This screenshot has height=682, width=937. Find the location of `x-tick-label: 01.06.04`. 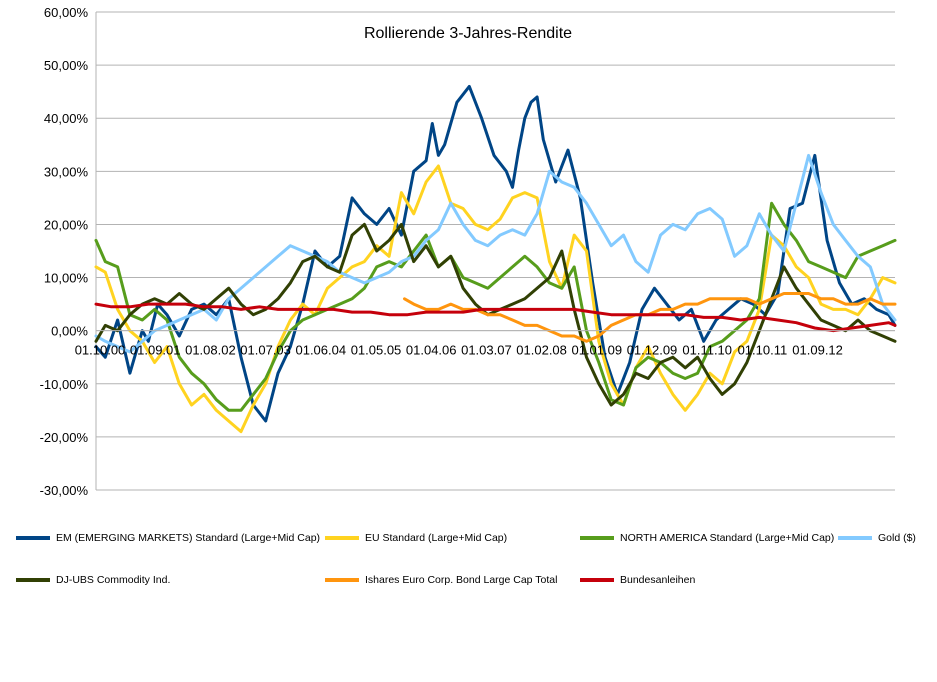

x-tick-label: 01.06.04 is located at coordinates (320, 350).